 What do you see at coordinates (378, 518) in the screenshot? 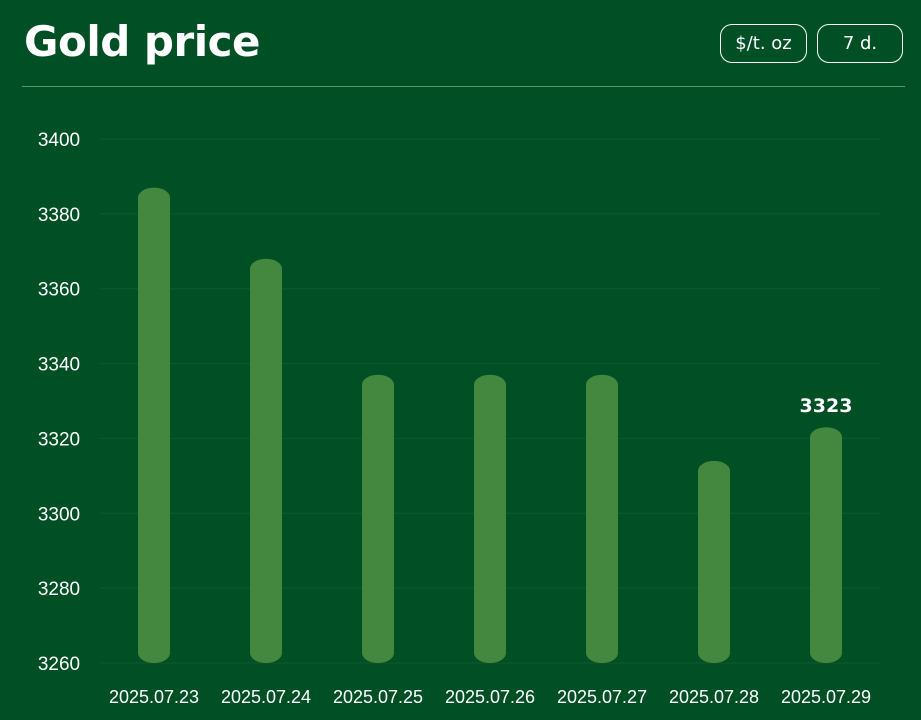
I see `bar-2025.07.25` at bounding box center [378, 518].